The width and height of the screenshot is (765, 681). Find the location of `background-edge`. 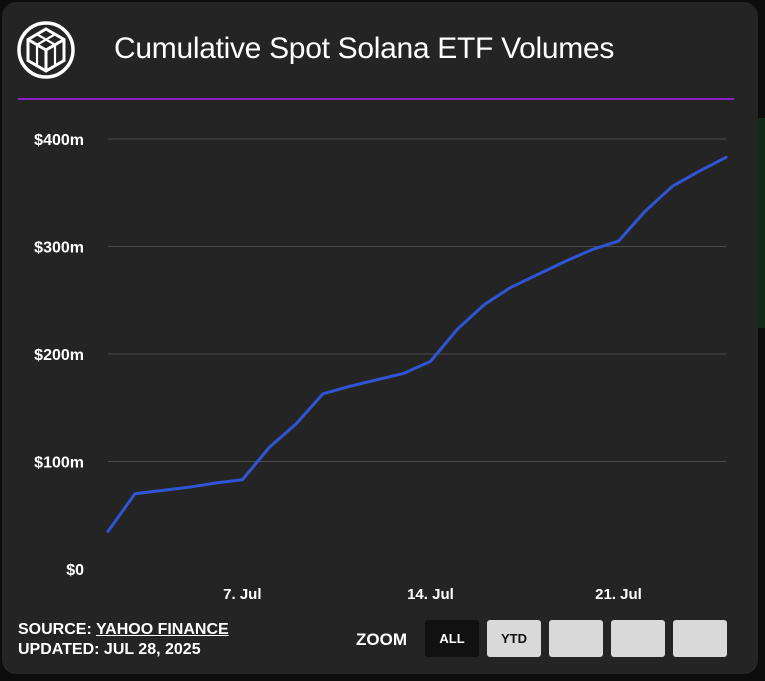

background-edge is located at coordinates (761, 223).